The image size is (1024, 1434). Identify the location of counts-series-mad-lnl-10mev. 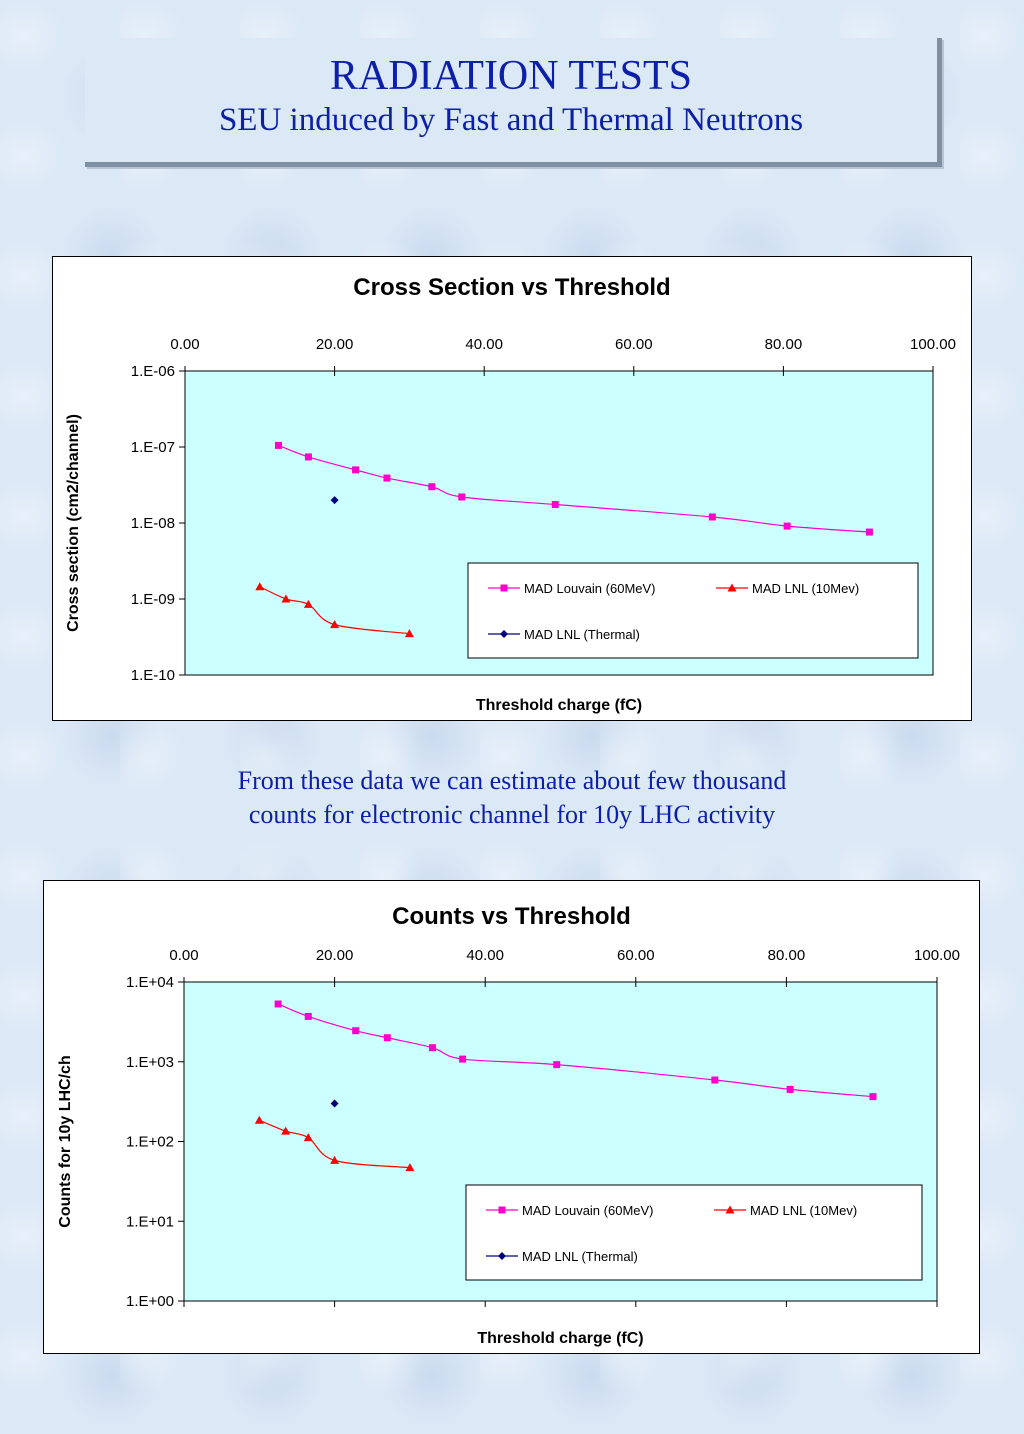
(334, 1143).